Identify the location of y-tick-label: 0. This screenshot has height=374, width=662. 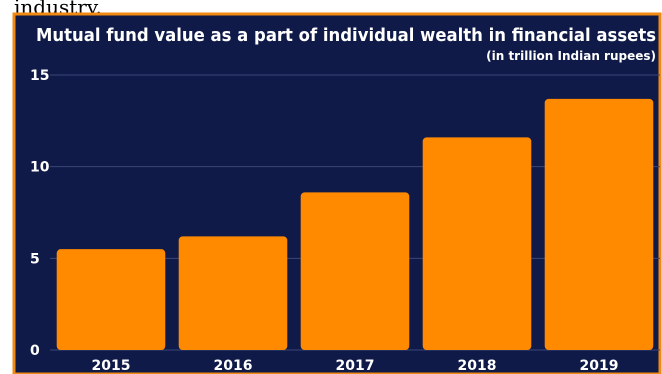
(35, 351).